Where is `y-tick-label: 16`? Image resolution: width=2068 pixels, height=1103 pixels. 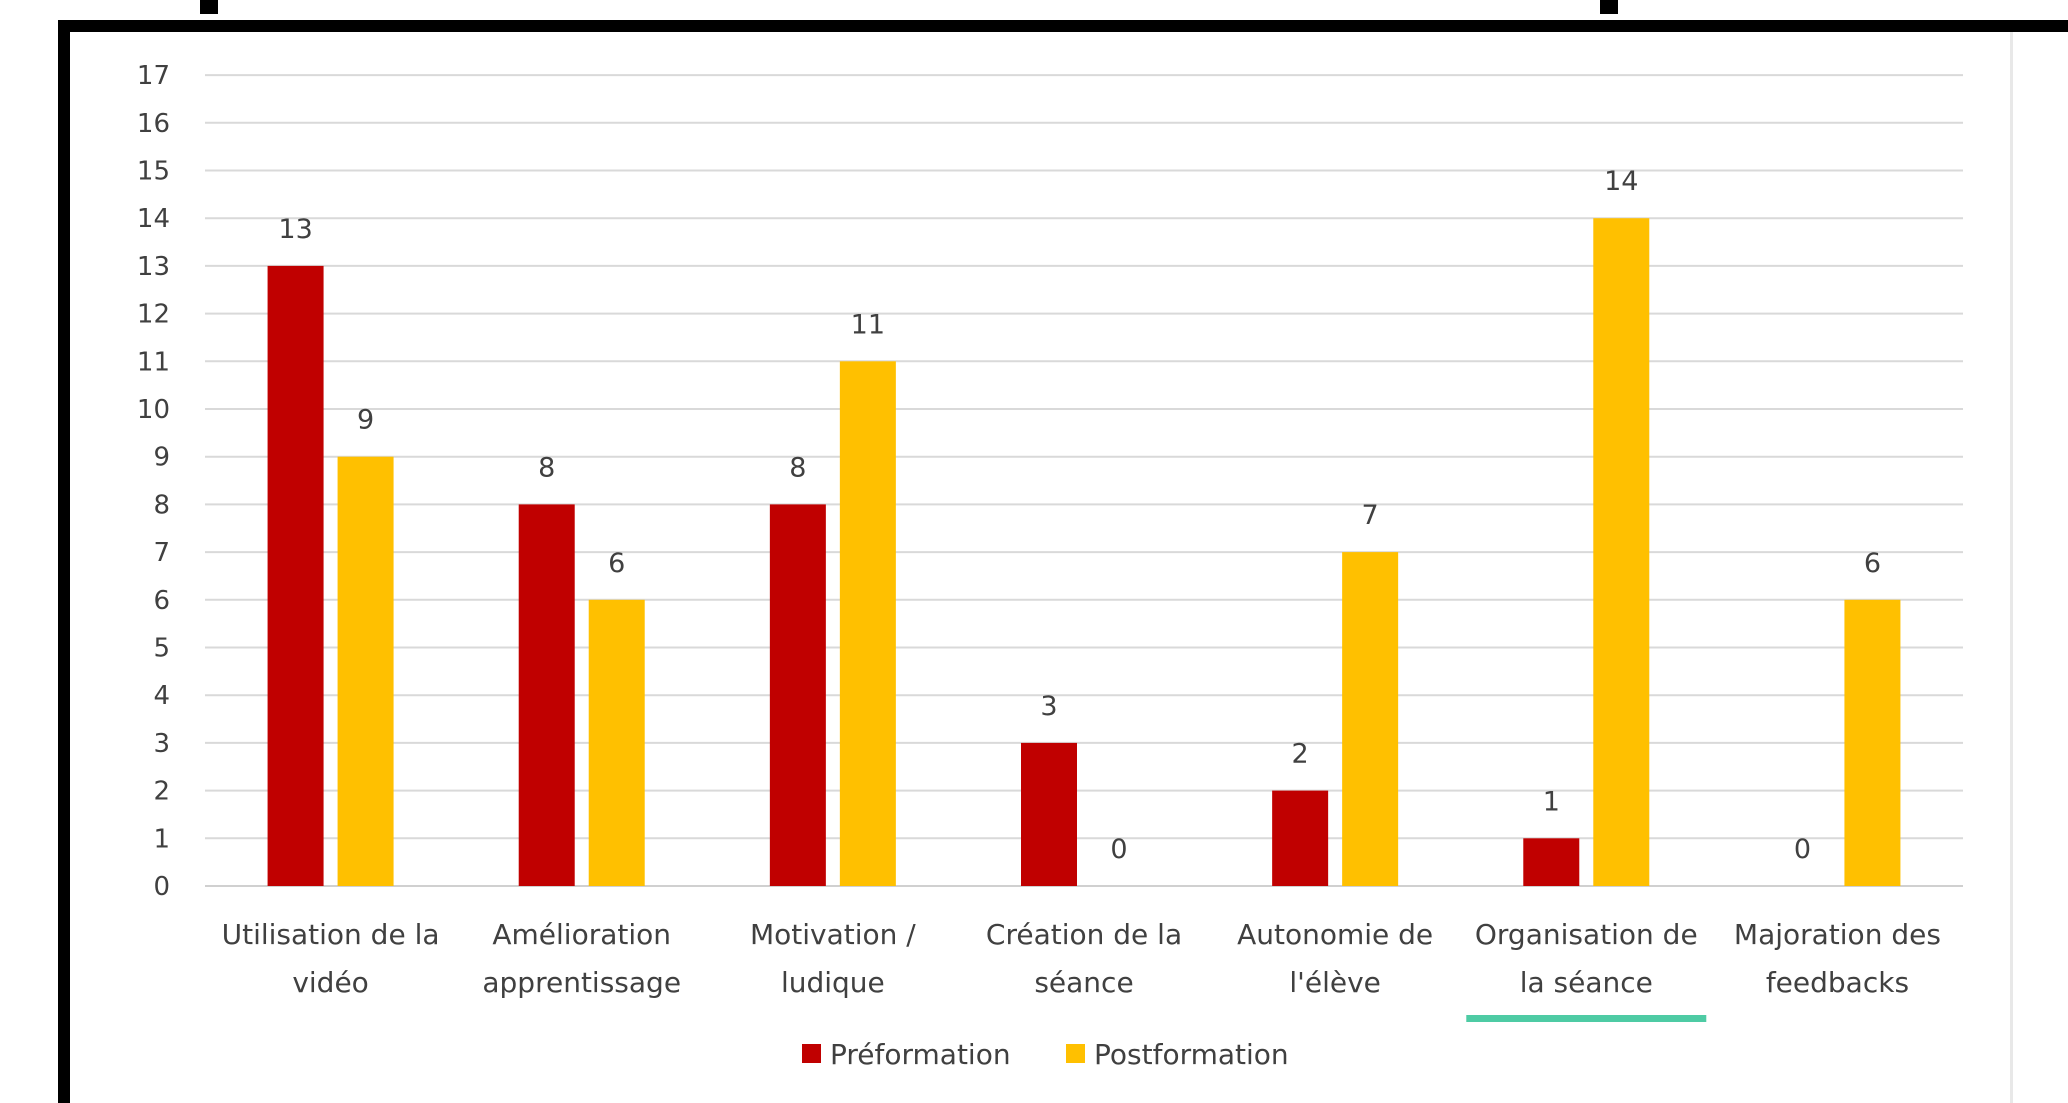 y-tick-label: 16 is located at coordinates (153, 124).